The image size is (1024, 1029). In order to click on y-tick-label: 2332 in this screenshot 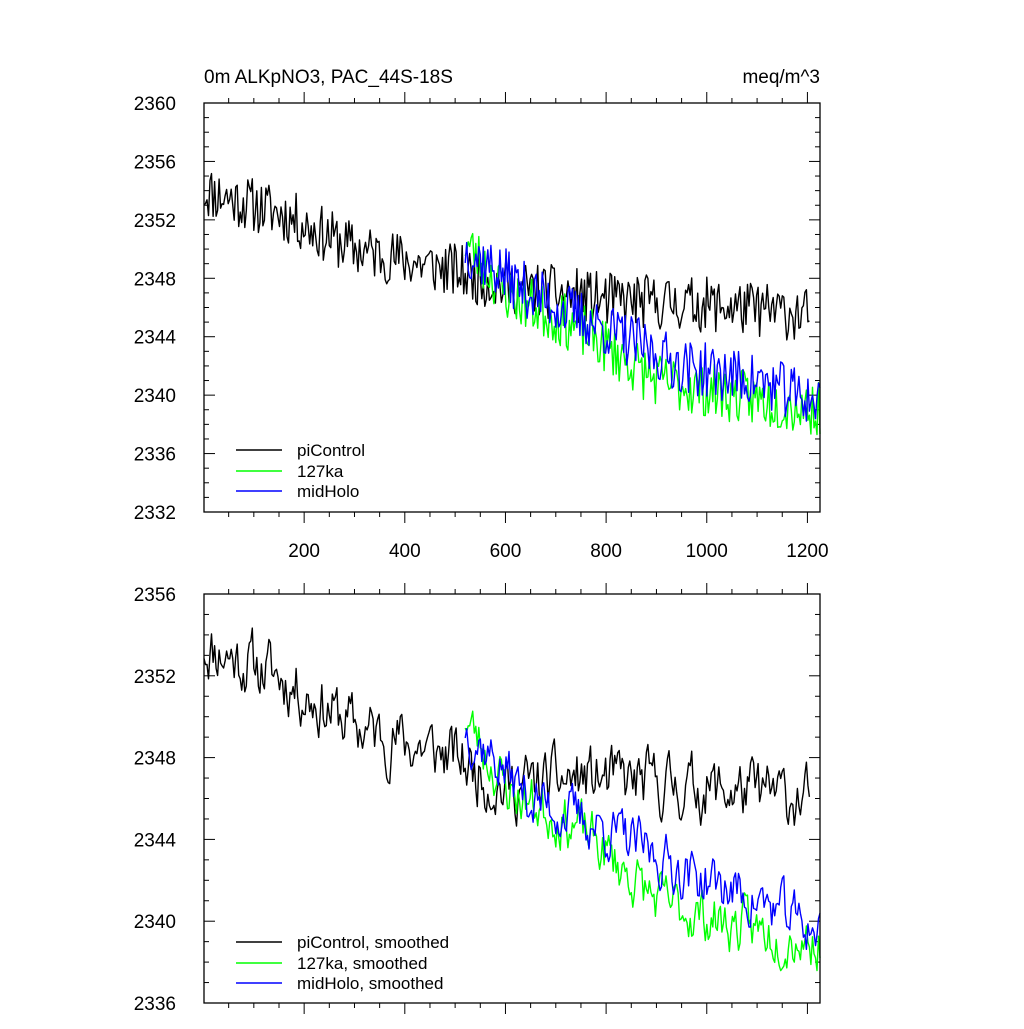, I will do `click(155, 513)`.